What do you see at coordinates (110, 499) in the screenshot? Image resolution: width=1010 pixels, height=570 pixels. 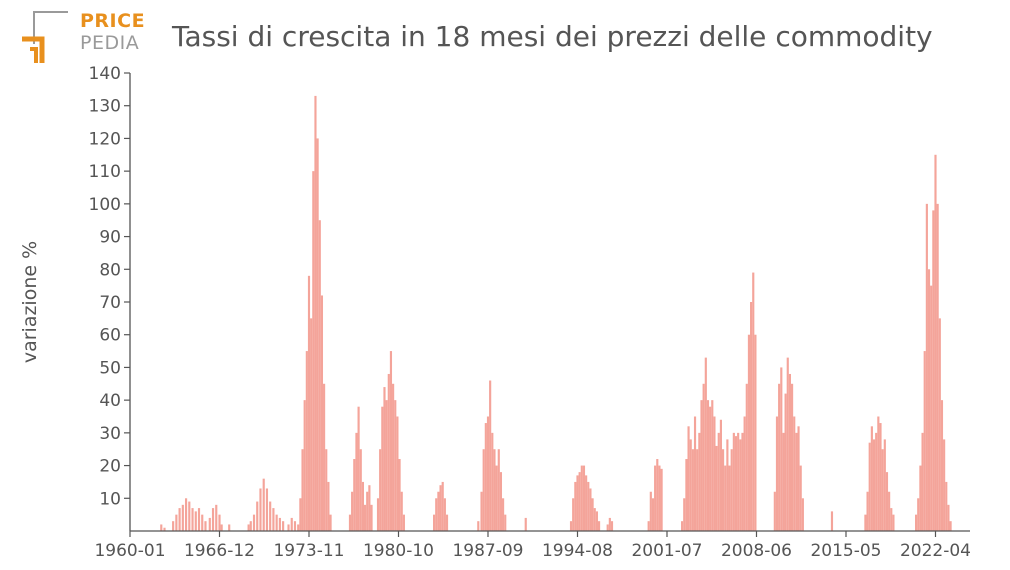 I see `y-tick-label: 10` at bounding box center [110, 499].